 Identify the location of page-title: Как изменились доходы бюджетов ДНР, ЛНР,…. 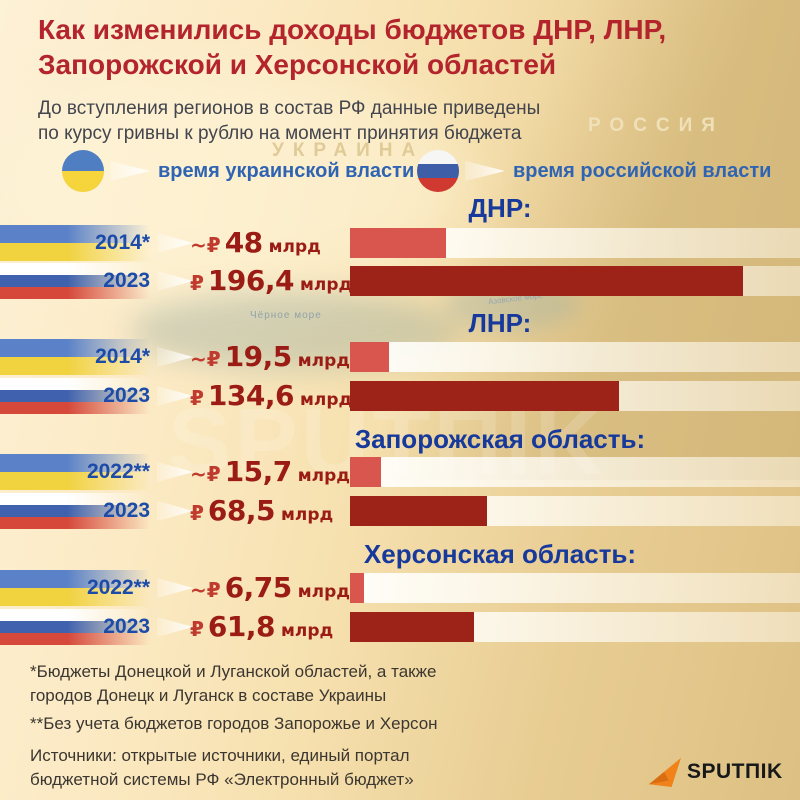
(352, 47).